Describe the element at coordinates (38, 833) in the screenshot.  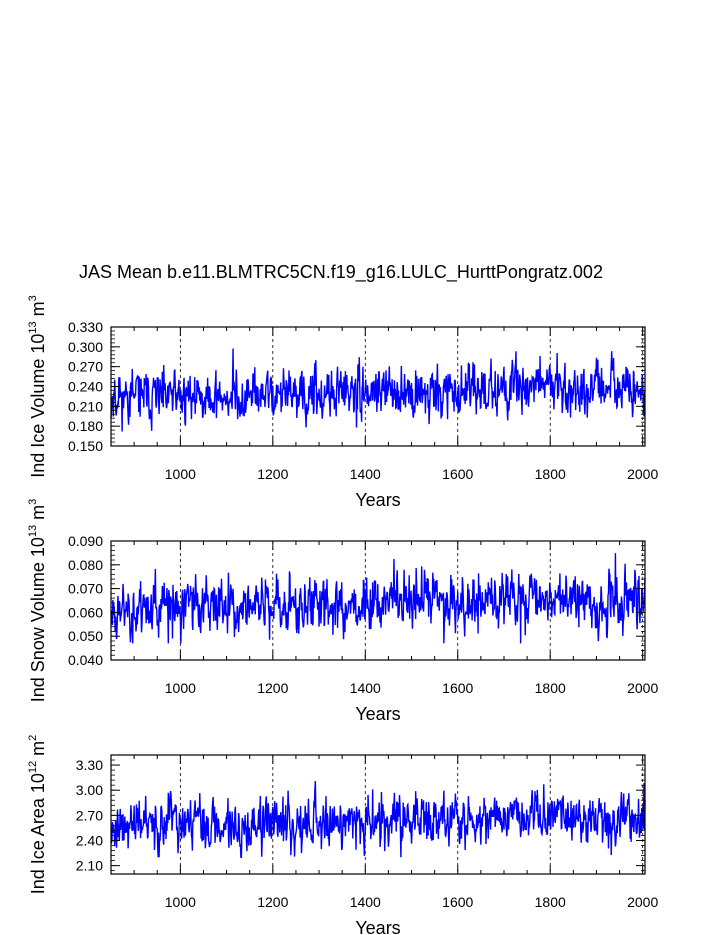
I see `y-axis-title-text: Ind Ice Area 10` at that location.